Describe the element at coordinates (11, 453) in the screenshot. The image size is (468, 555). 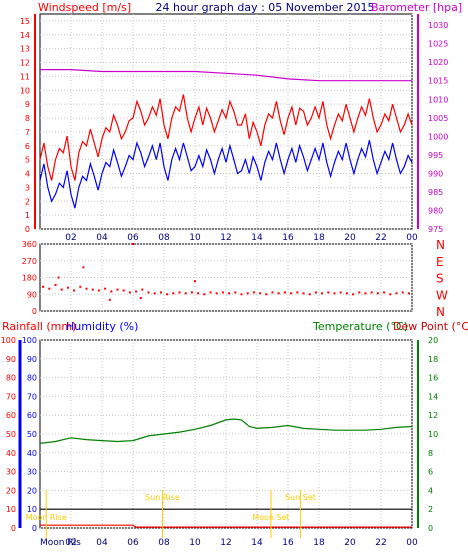
I see `rainfall-y-tick-label: 40` at that location.